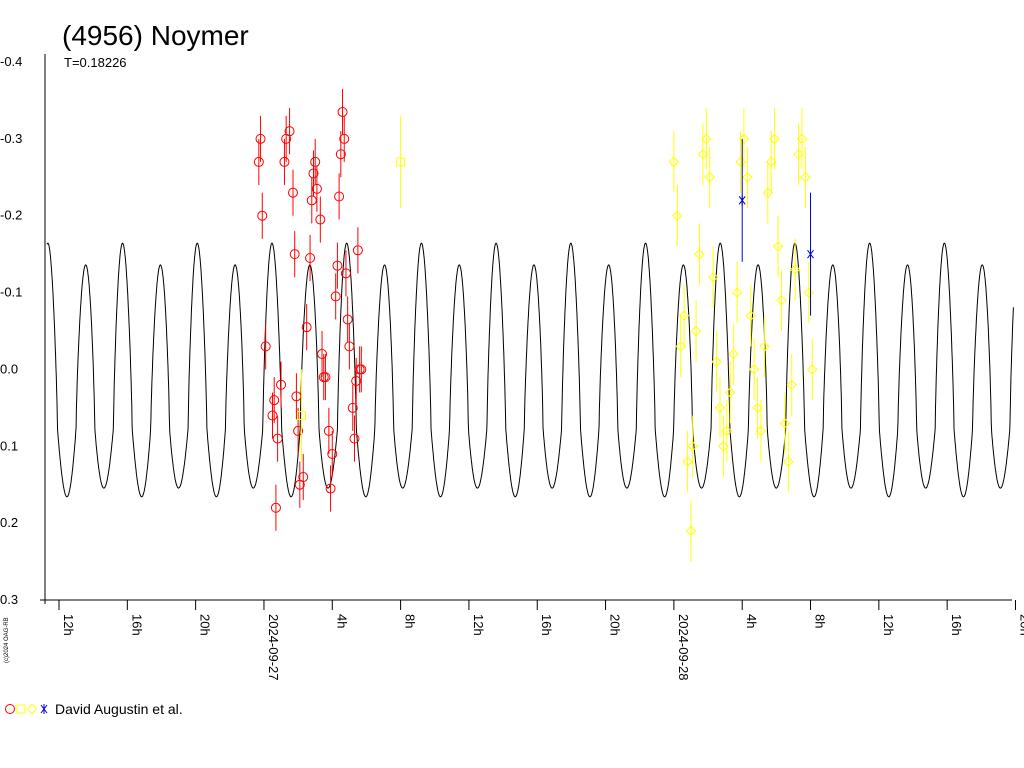 The width and height of the screenshot is (1024, 768). What do you see at coordinates (95, 62) in the screenshot?
I see `chart-subtitle: T=0.18226` at bounding box center [95, 62].